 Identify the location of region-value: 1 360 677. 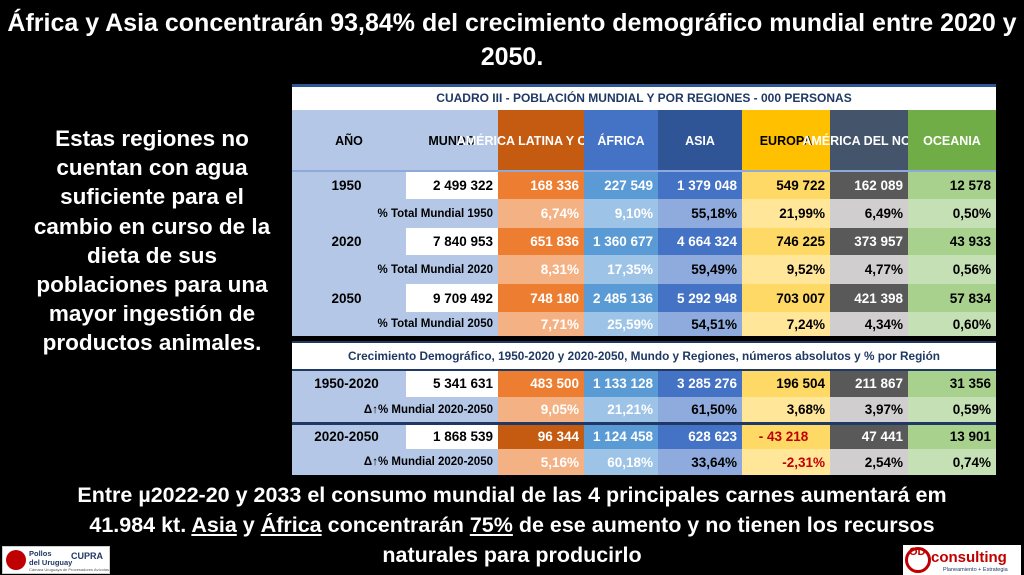
(621, 241).